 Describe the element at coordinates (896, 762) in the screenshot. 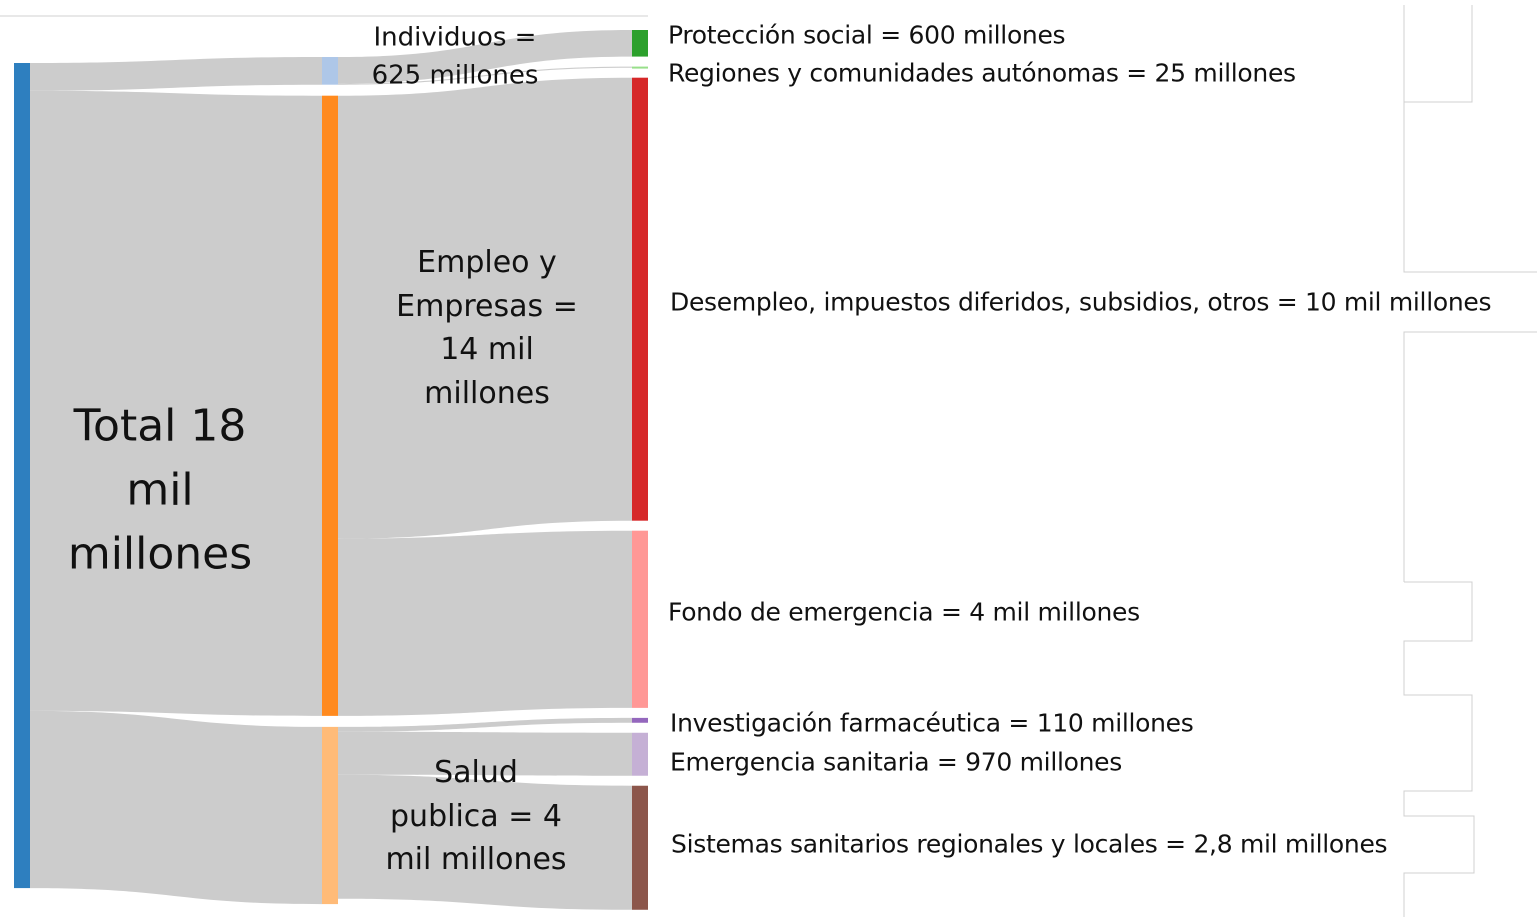

I see `node-label: Emergencia sanitaria = 970 millones` at that location.